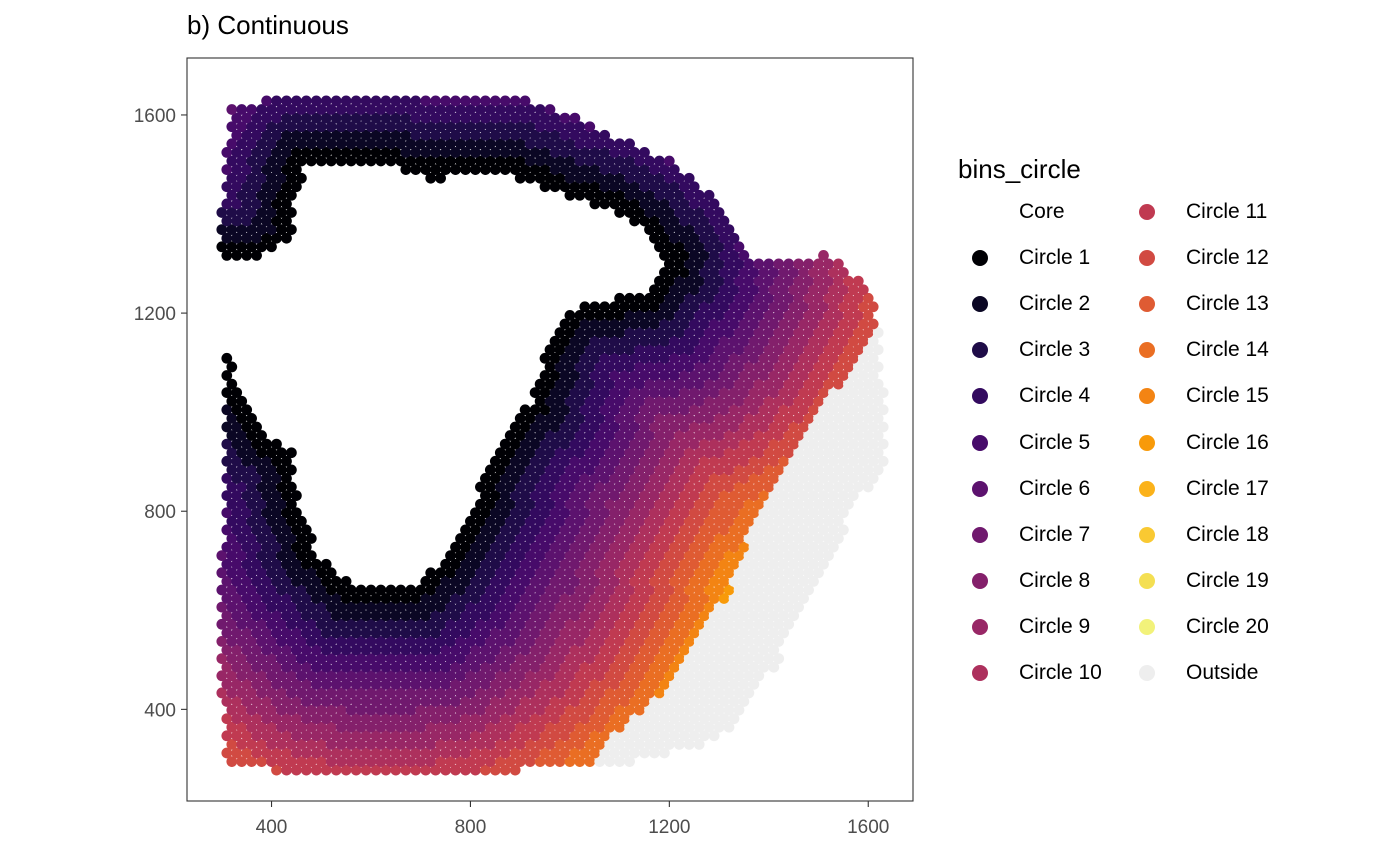 The width and height of the screenshot is (1400, 865). What do you see at coordinates (1041, 489) in the screenshot?
I see `legend-item: Circle 6` at bounding box center [1041, 489].